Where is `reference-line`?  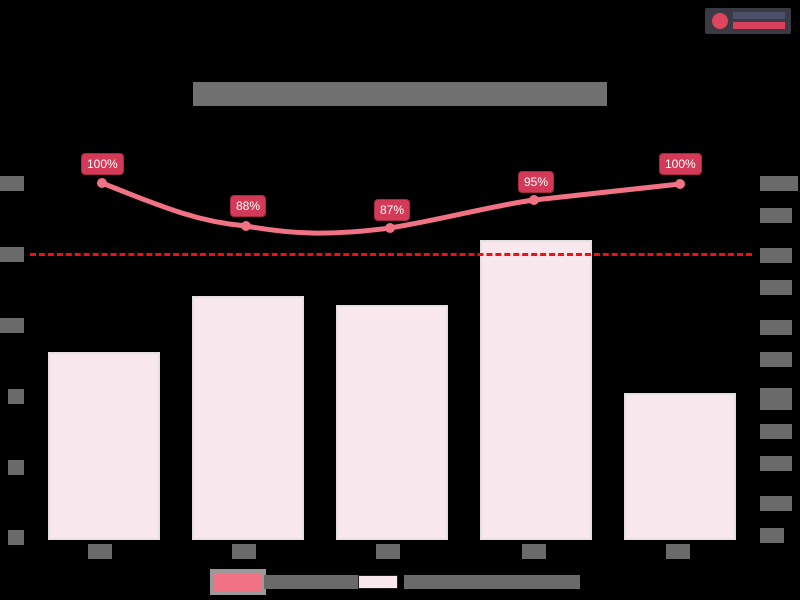 reference-line is located at coordinates (391, 254).